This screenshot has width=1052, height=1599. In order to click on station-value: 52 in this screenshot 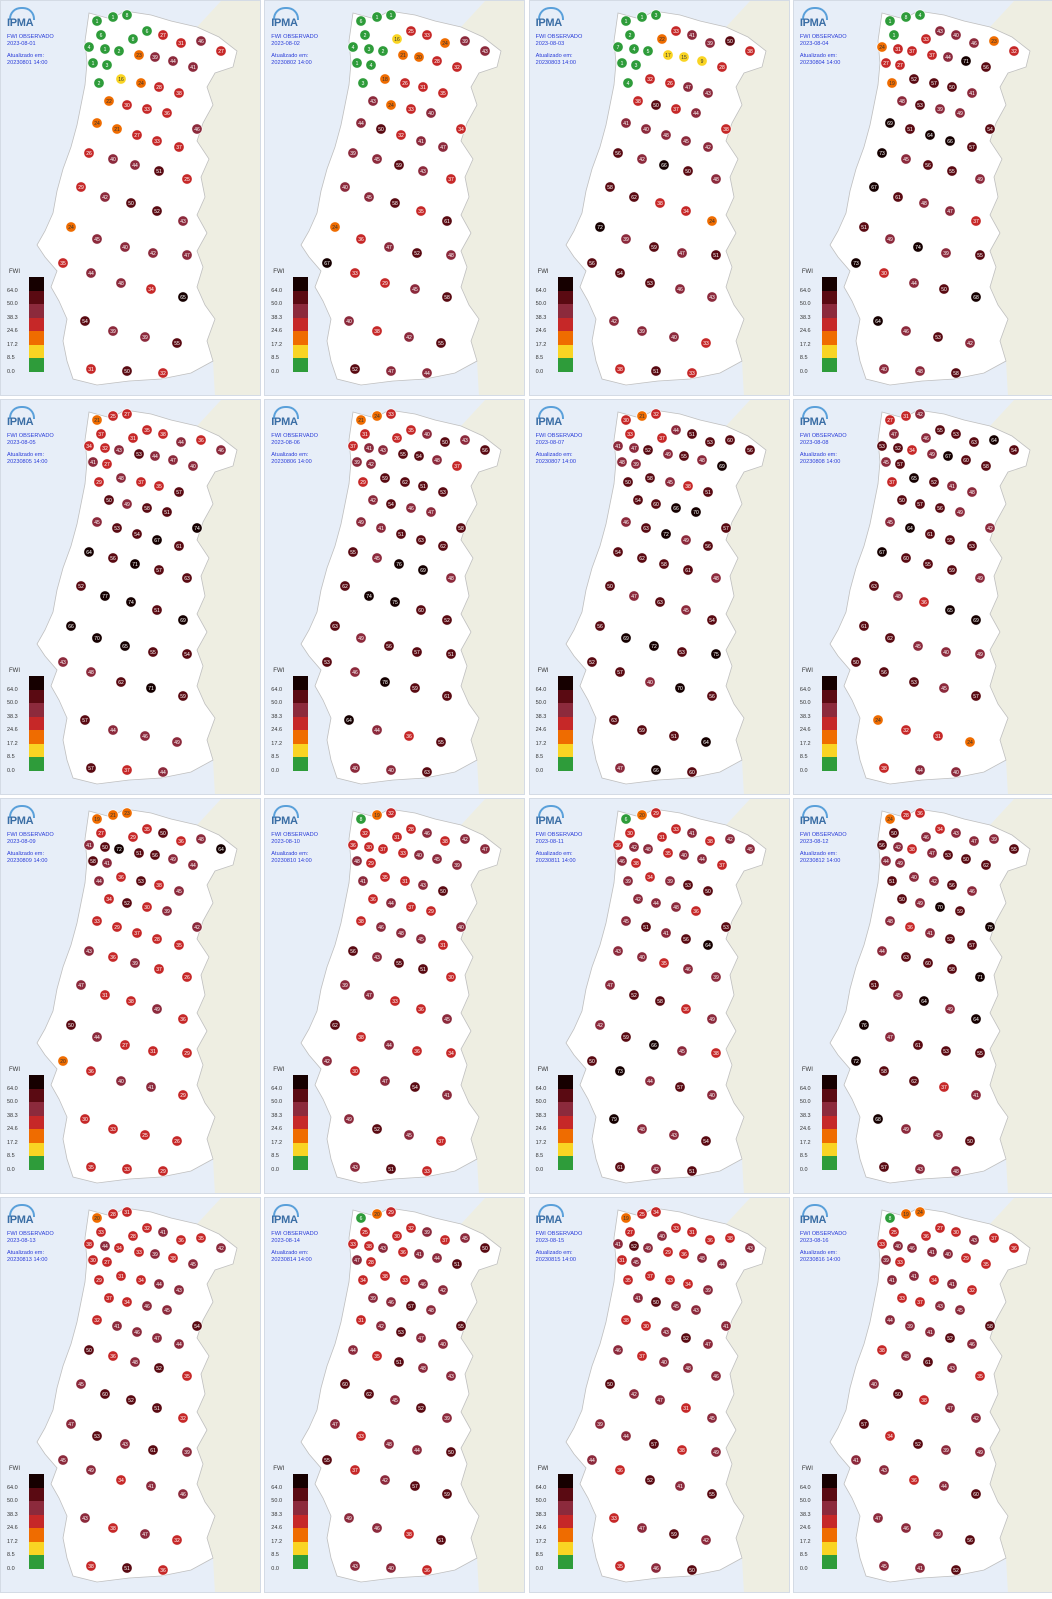, I will do `click(634, 1247)`.